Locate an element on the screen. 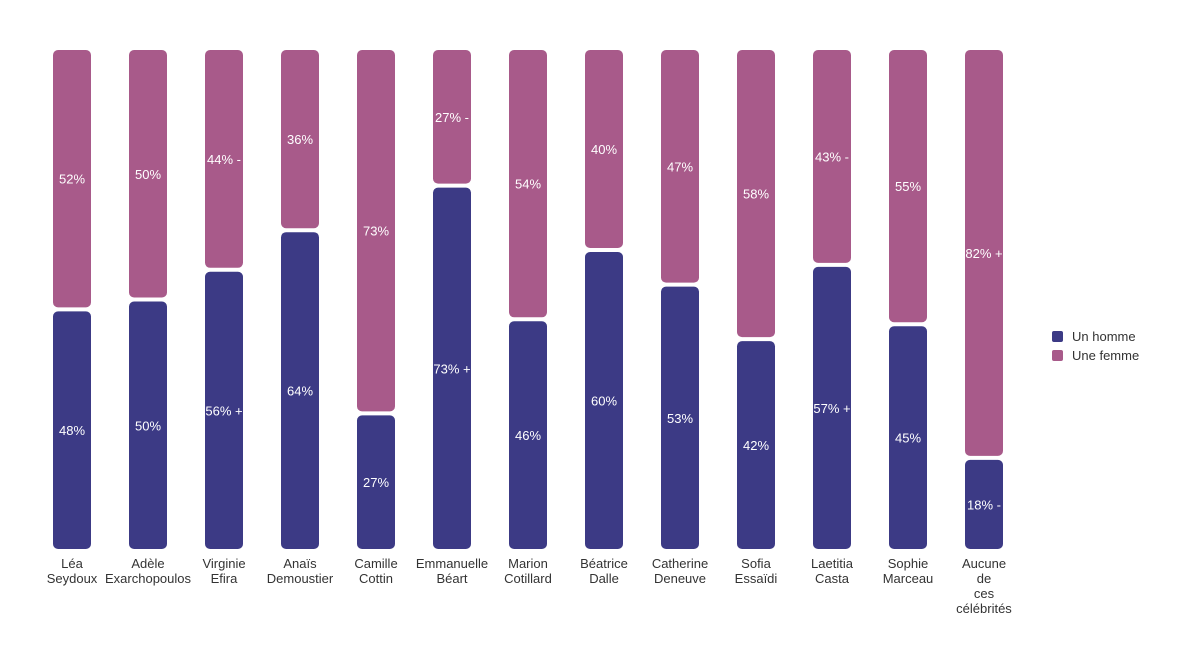 The width and height of the screenshot is (1200, 672). bar-une-femme-virginie-efira is located at coordinates (224, 159).